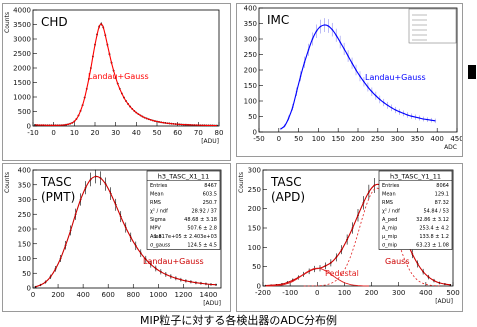 The width and height of the screenshot is (477, 327). What do you see at coordinates (250, 86) in the screenshot?
I see `imc-y-tick-label: 150` at bounding box center [250, 86].